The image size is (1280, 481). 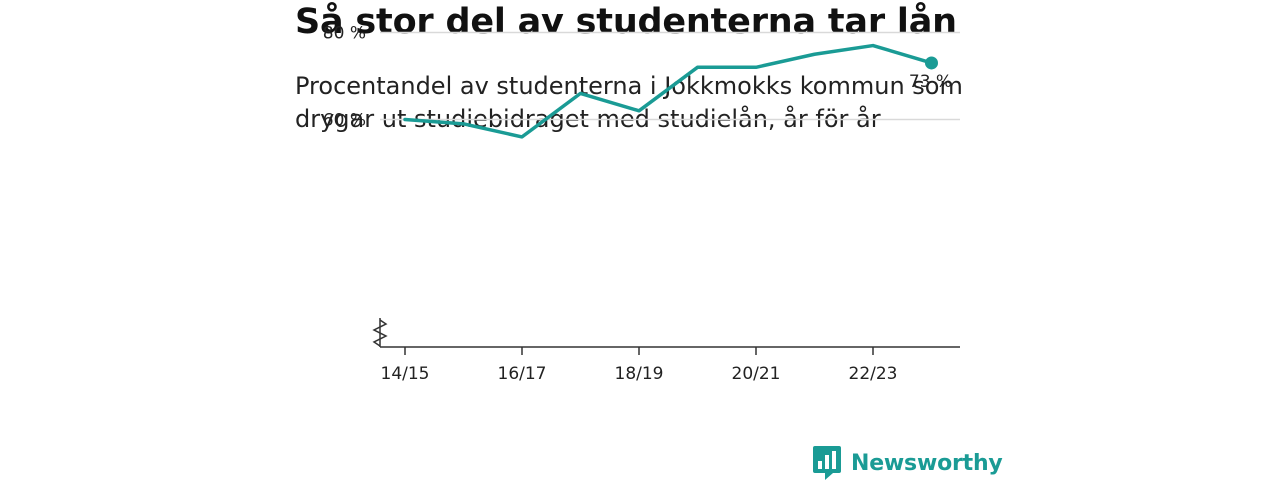 What do you see at coordinates (639, 374) in the screenshot?
I see `x-tick-label: 18/19` at bounding box center [639, 374].